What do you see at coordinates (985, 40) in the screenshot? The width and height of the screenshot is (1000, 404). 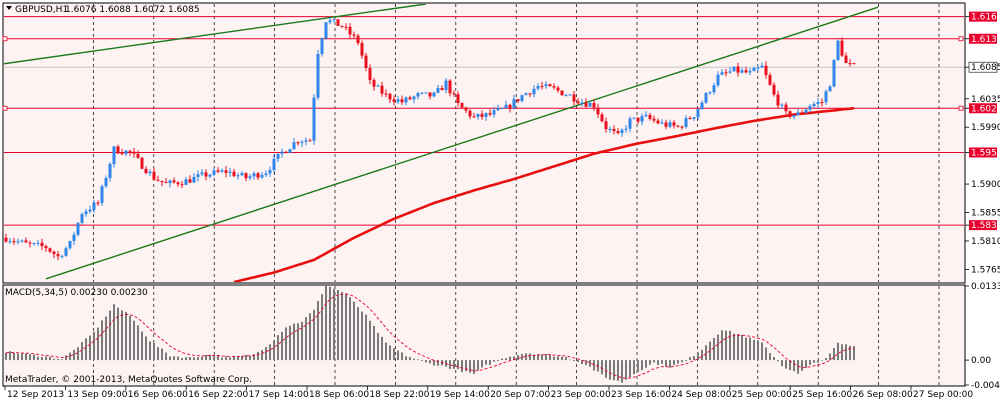 I see `price-tick-label: 1.6130` at bounding box center [985, 40].